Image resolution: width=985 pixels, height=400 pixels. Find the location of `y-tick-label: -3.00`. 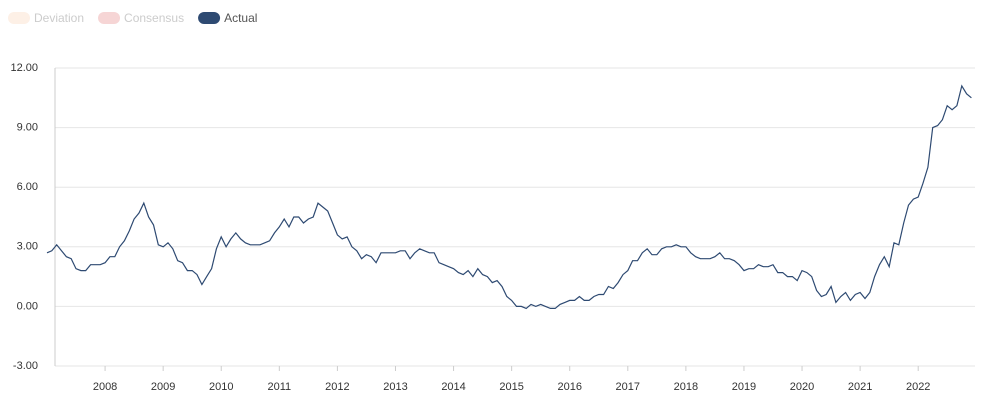

y-tick-label: -3.00 is located at coordinates (25, 366).